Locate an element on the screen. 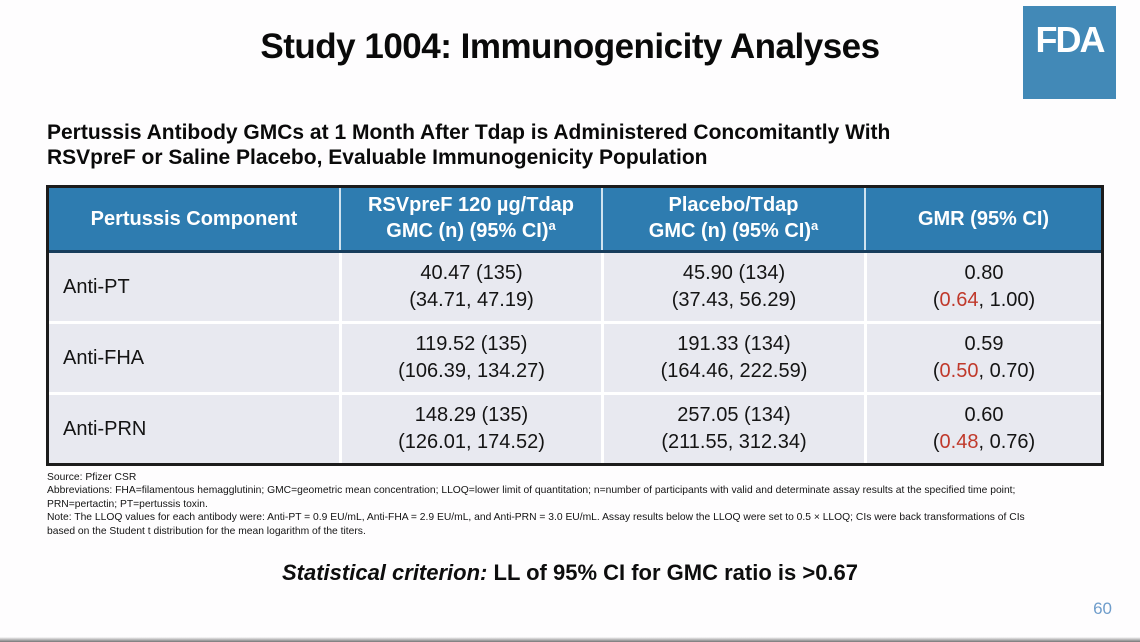 The height and width of the screenshot is (642, 1140). cell-placebo-gmc: 191.33 (134) (164.46, 222.59) is located at coordinates (732, 358).